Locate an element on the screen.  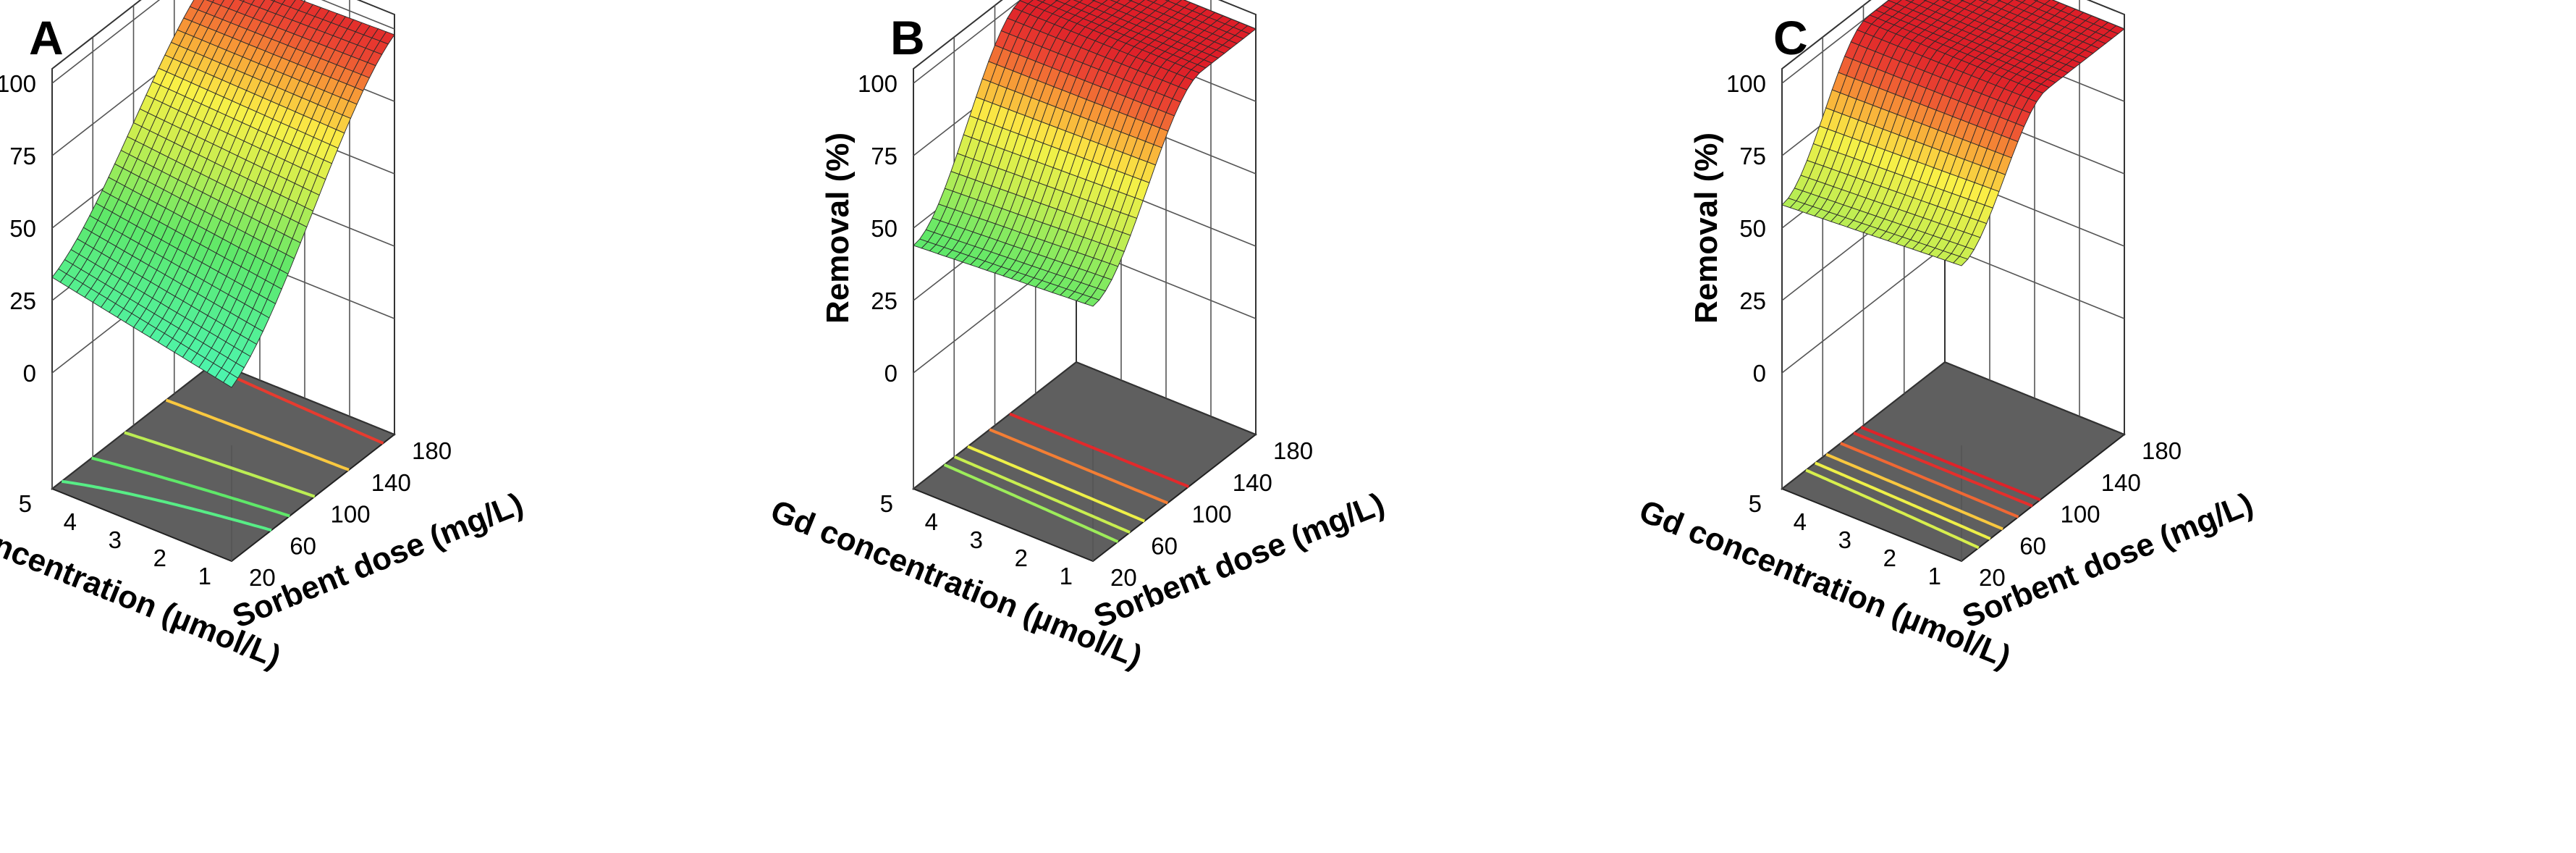
panel-label: B is located at coordinates (907, 37).